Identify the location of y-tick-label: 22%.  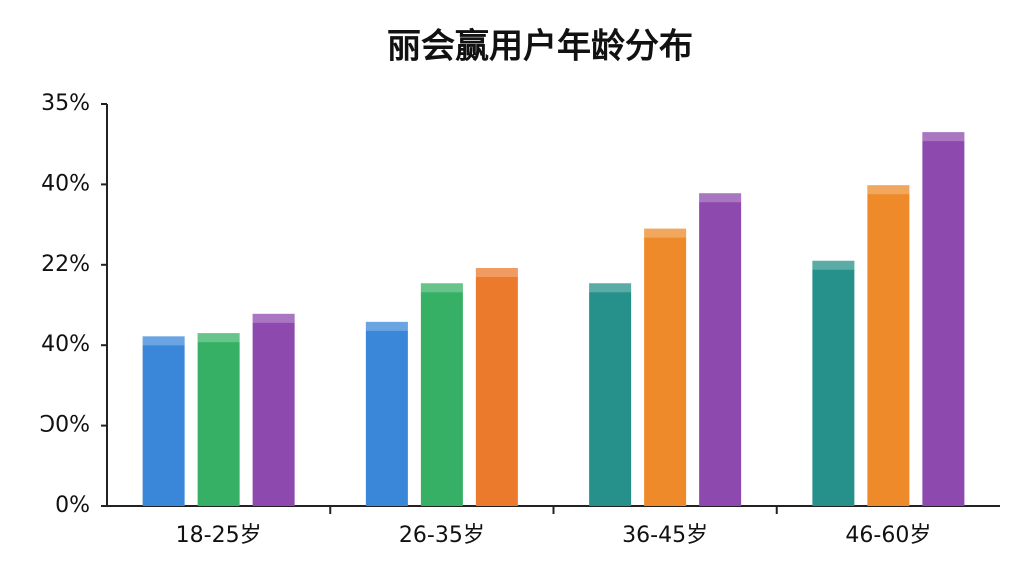
(65, 264).